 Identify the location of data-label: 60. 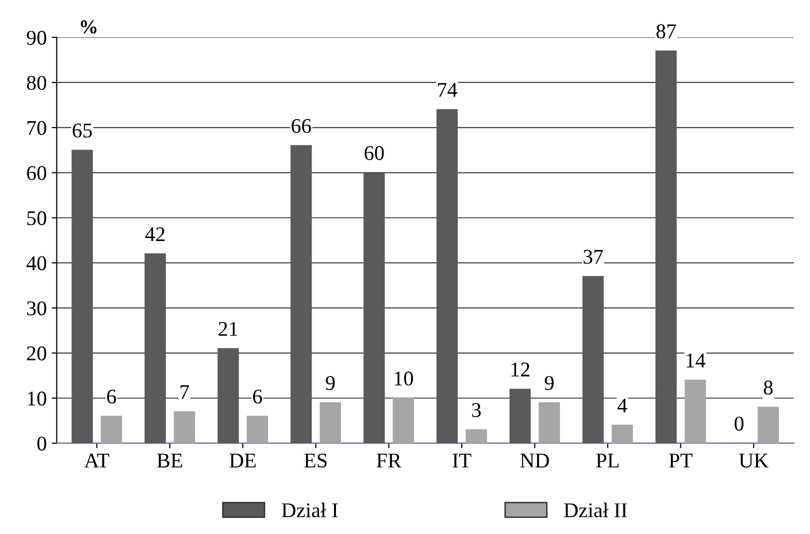
(374, 153).